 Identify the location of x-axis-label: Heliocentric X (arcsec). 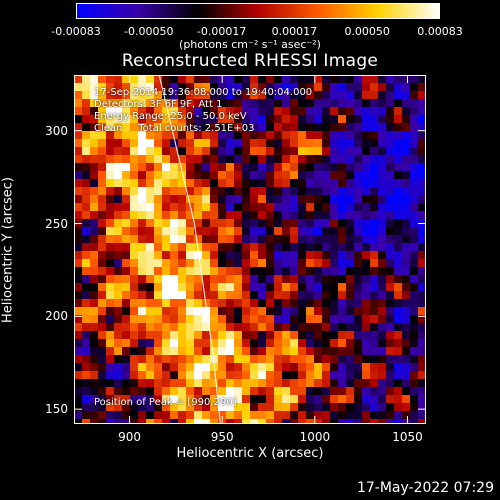
(250, 453).